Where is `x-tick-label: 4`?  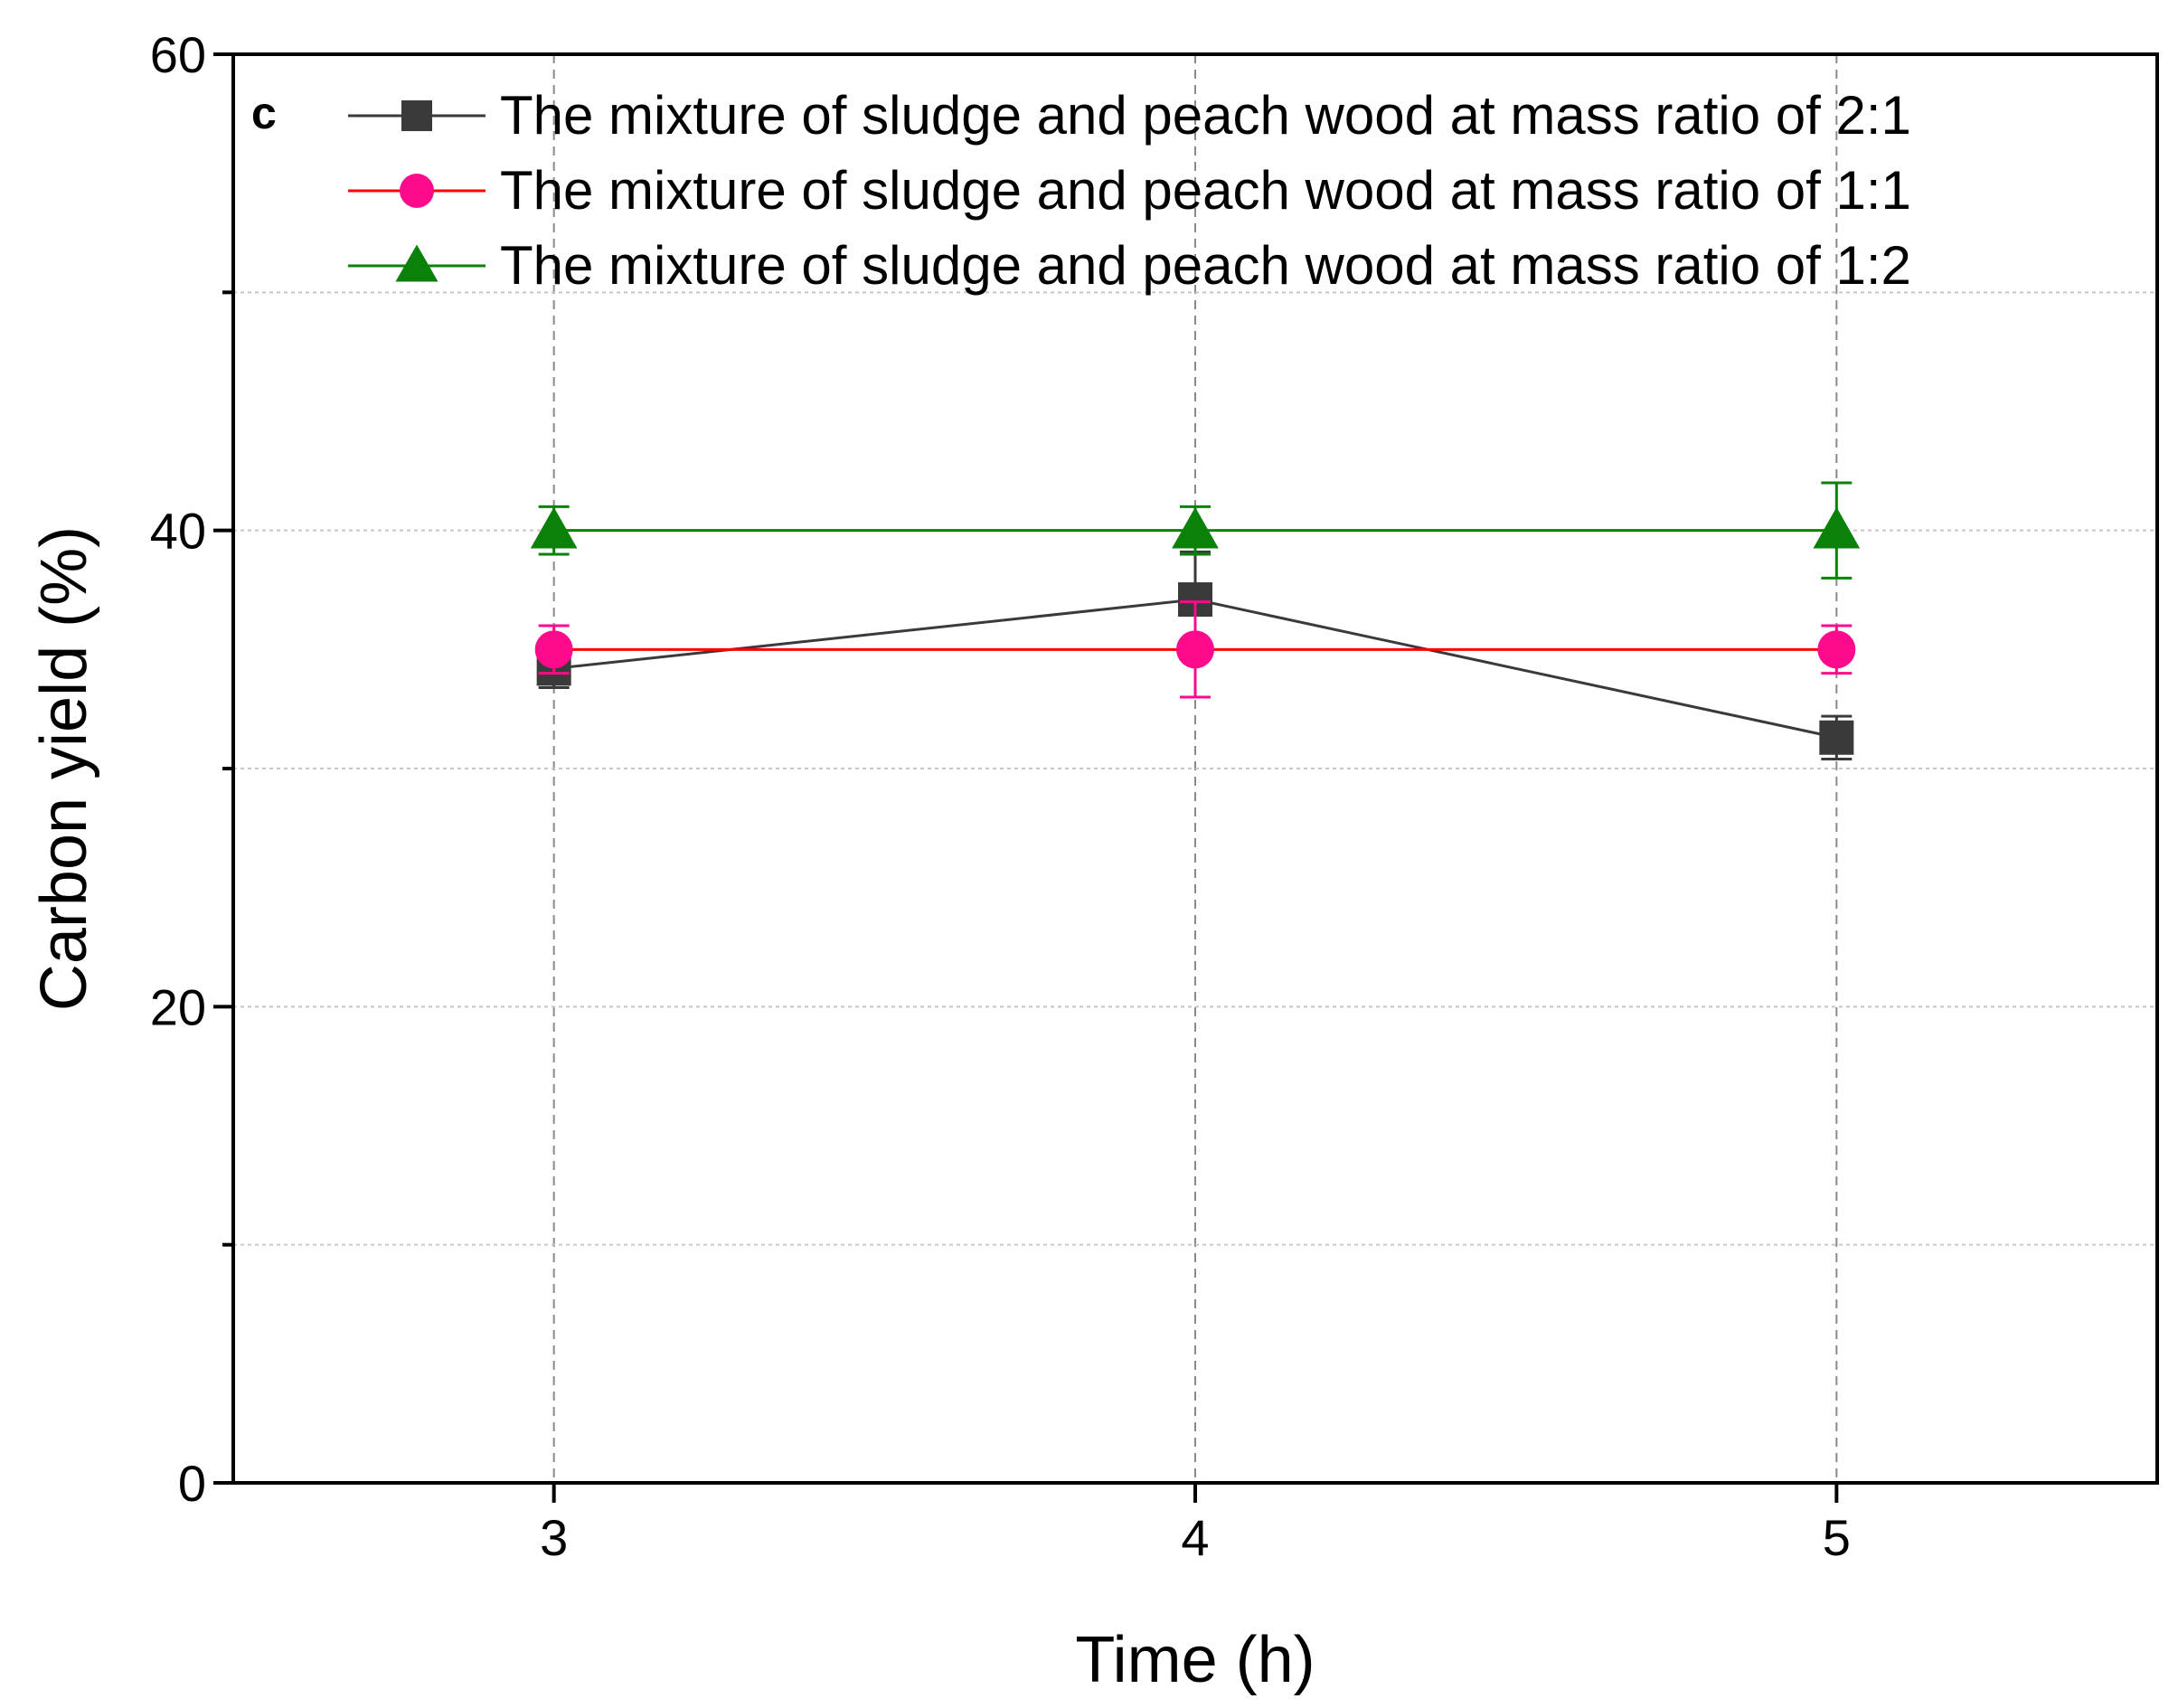 x-tick-label: 4 is located at coordinates (1195, 1537).